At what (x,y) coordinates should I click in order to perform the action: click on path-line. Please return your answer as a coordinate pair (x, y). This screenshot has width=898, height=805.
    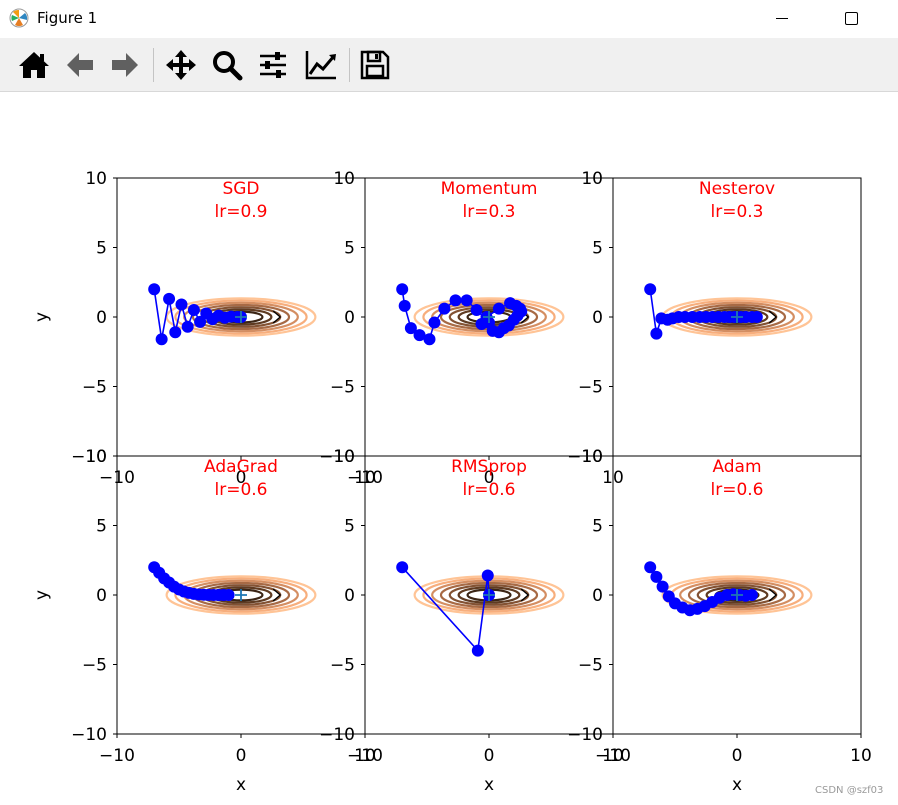
    Looking at the image, I should click on (445, 609).